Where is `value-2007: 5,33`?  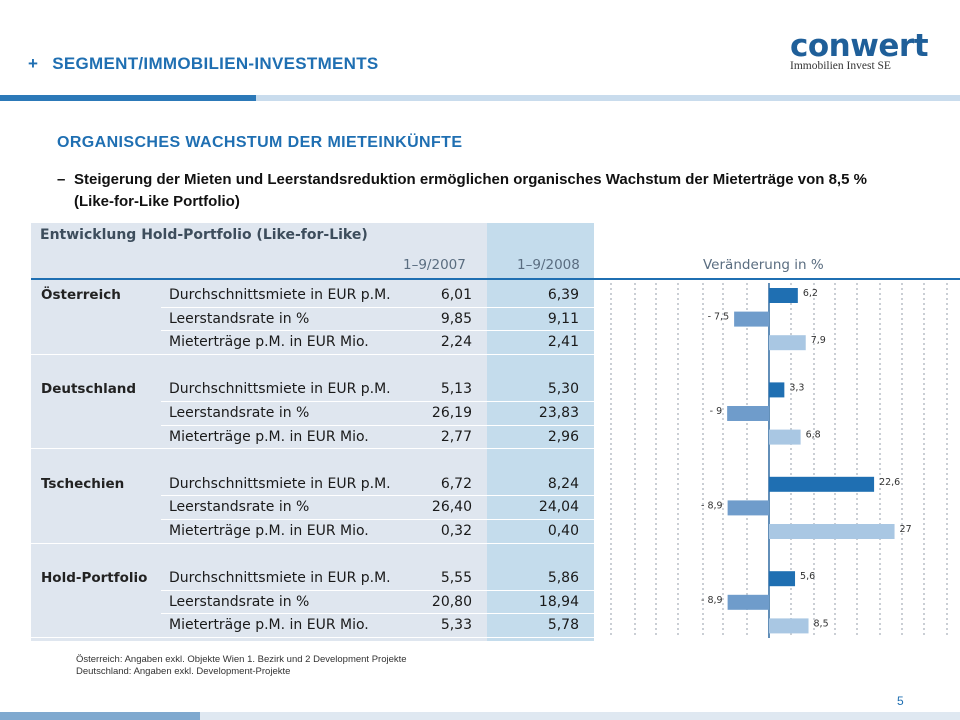
value-2007: 5,33 is located at coordinates (456, 625).